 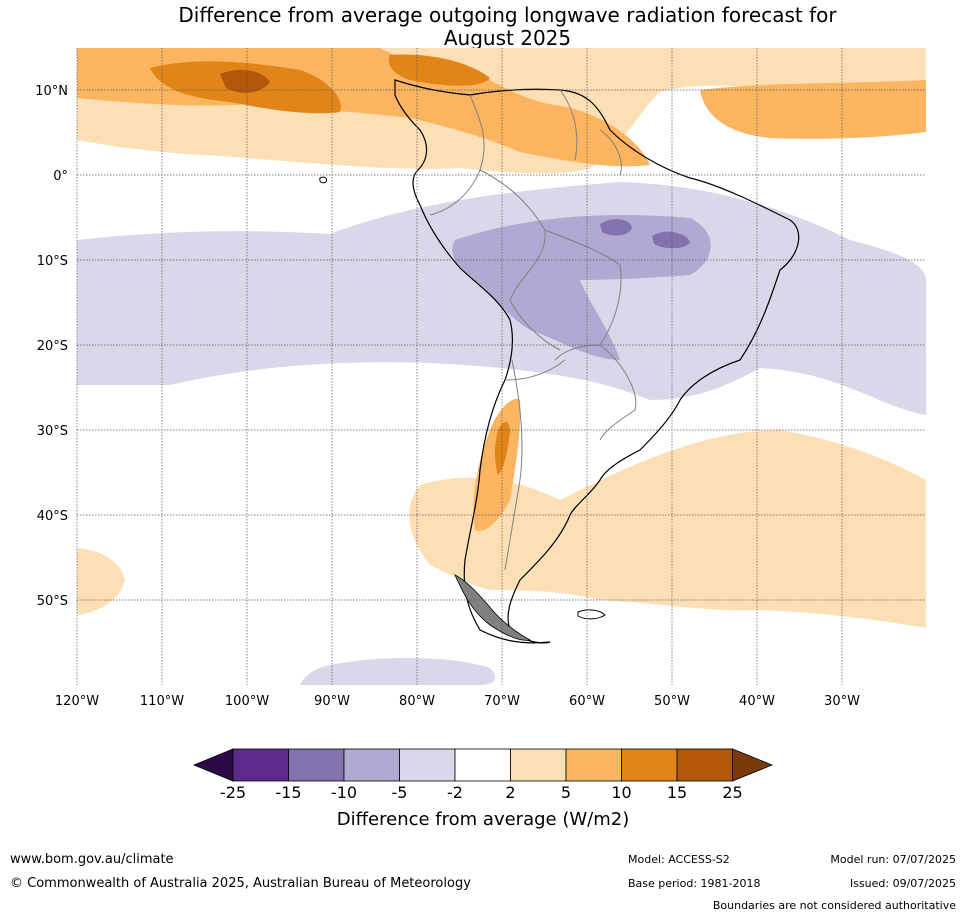 What do you see at coordinates (587, 701) in the screenshot?
I see `lon-label: 60°W` at bounding box center [587, 701].